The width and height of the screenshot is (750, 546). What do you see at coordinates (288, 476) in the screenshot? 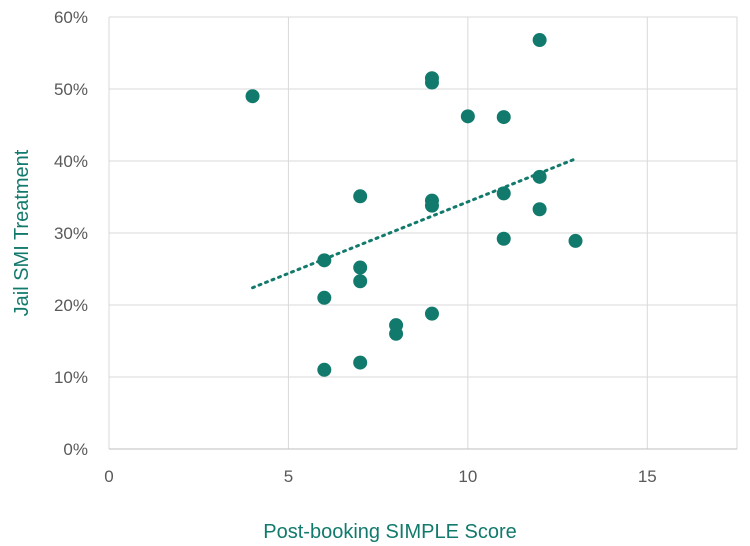
I see `x-tick-label: 5` at bounding box center [288, 476].